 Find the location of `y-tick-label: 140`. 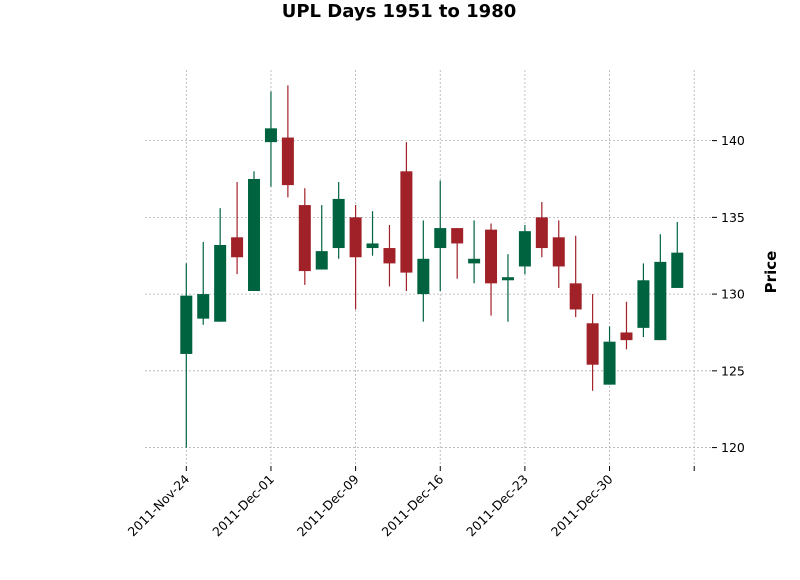

y-tick-label: 140 is located at coordinates (733, 140).